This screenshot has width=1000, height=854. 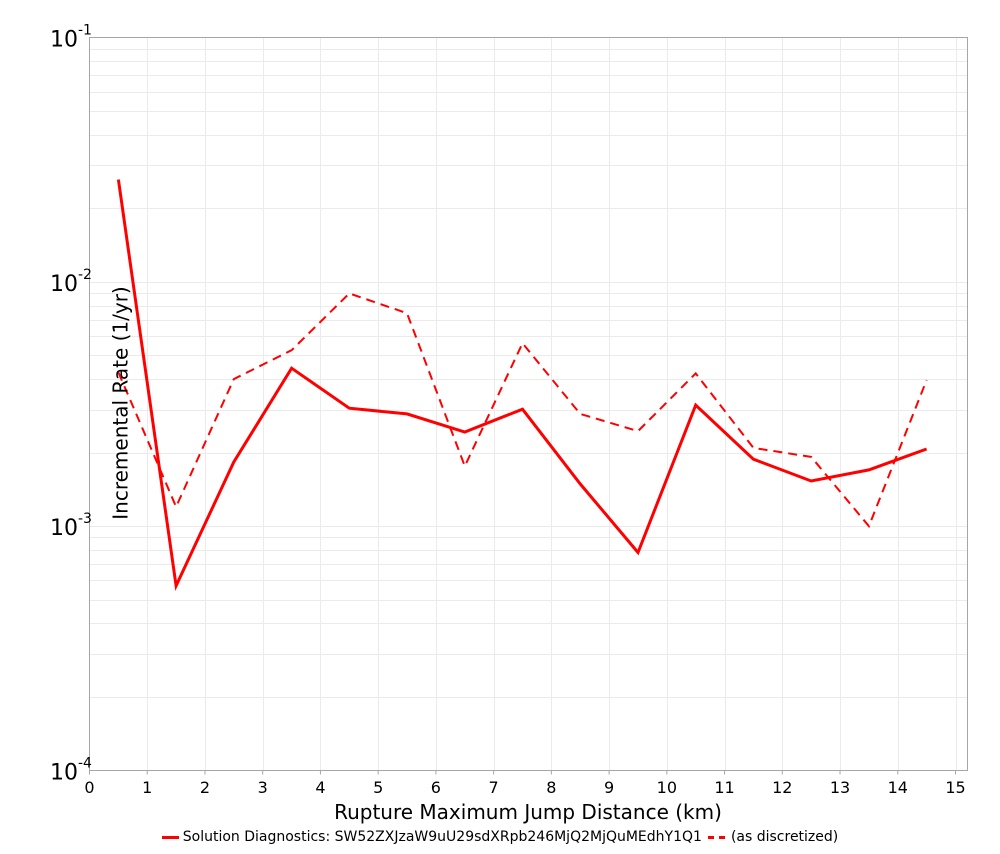 I want to click on x-tick-label: 13, so click(x=840, y=787).